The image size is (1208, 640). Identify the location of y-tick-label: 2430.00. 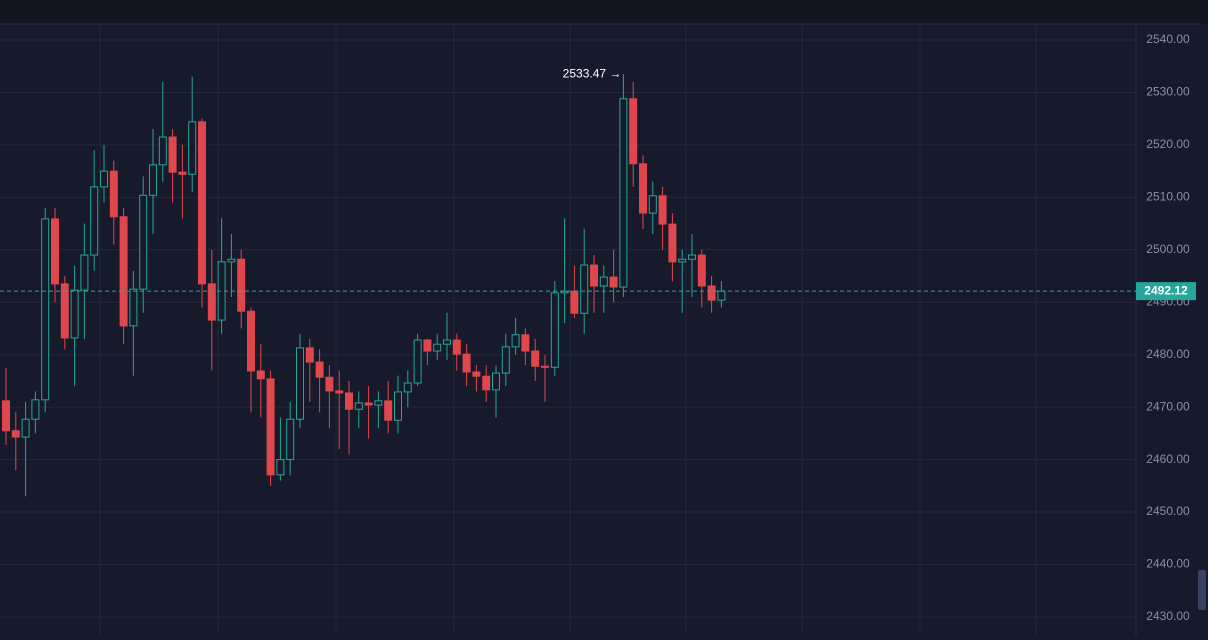
(1168, 616).